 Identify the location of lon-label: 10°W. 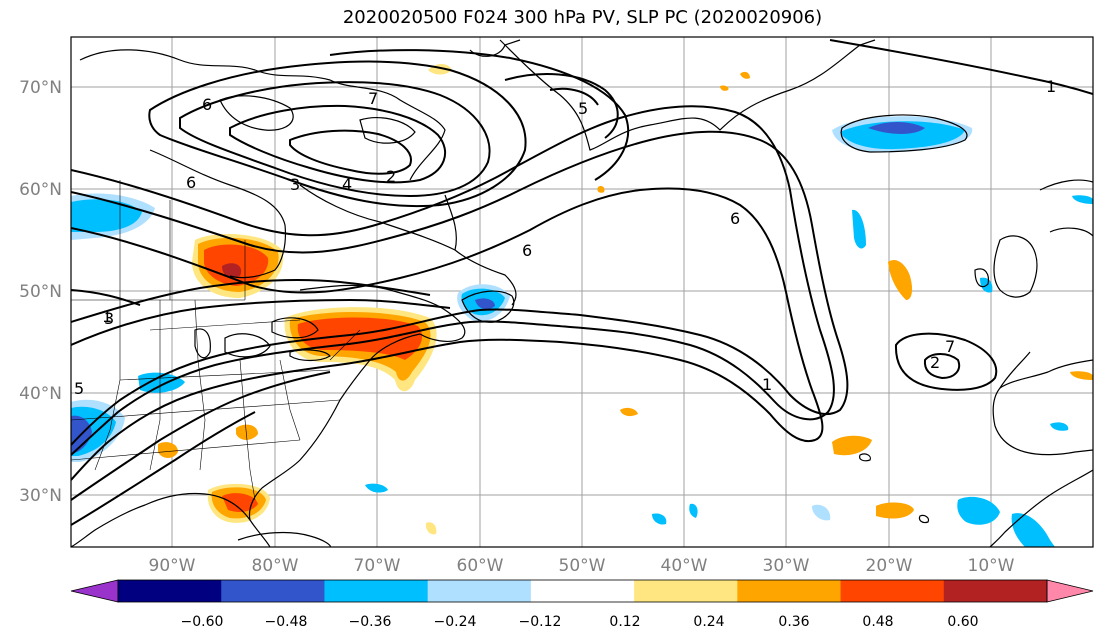
(991, 566).